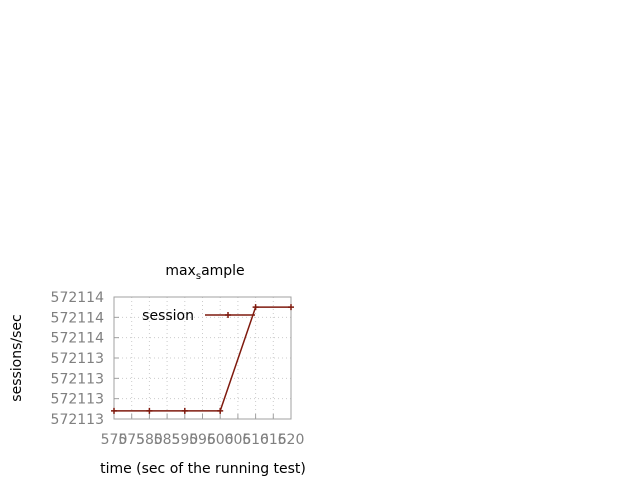 Image resolution: width=640 pixels, height=480 pixels. I want to click on grid, so click(202, 358).